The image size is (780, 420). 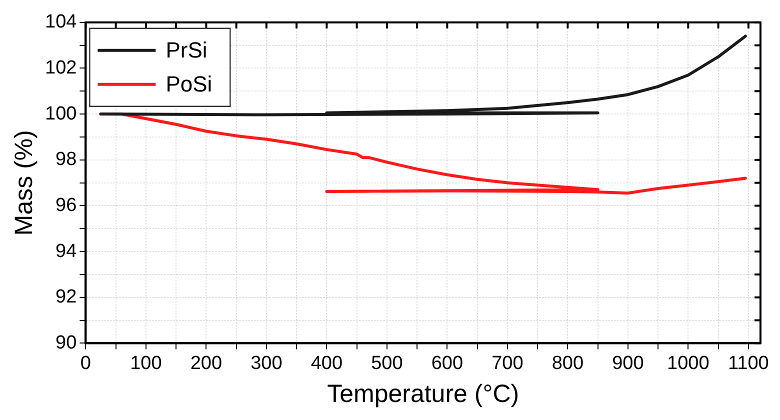 I want to click on x-tick-label: 100, so click(x=146, y=363).